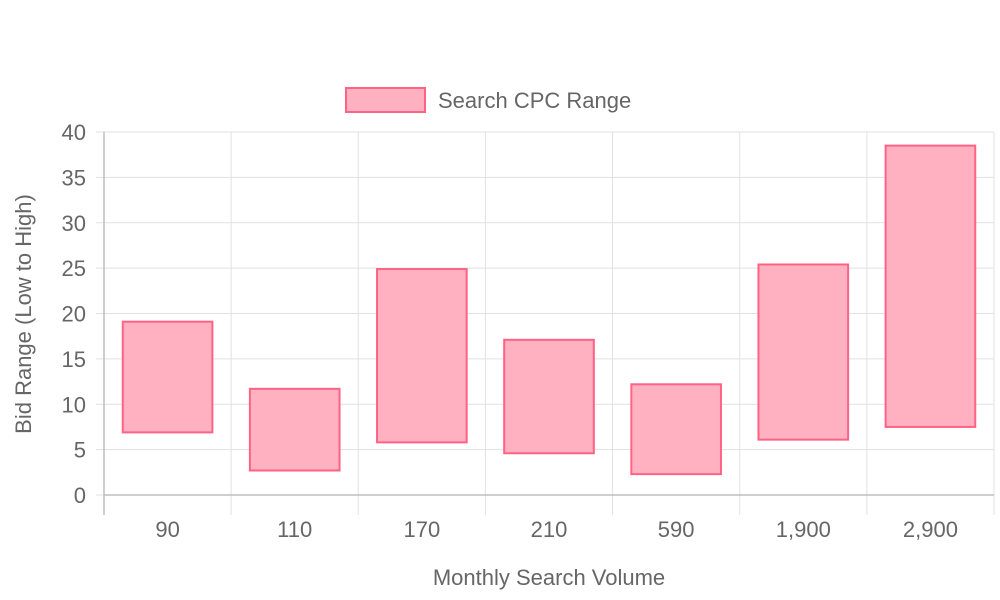 This screenshot has height=600, width=1000. What do you see at coordinates (74, 268) in the screenshot?
I see `y-tick-label: 25` at bounding box center [74, 268].